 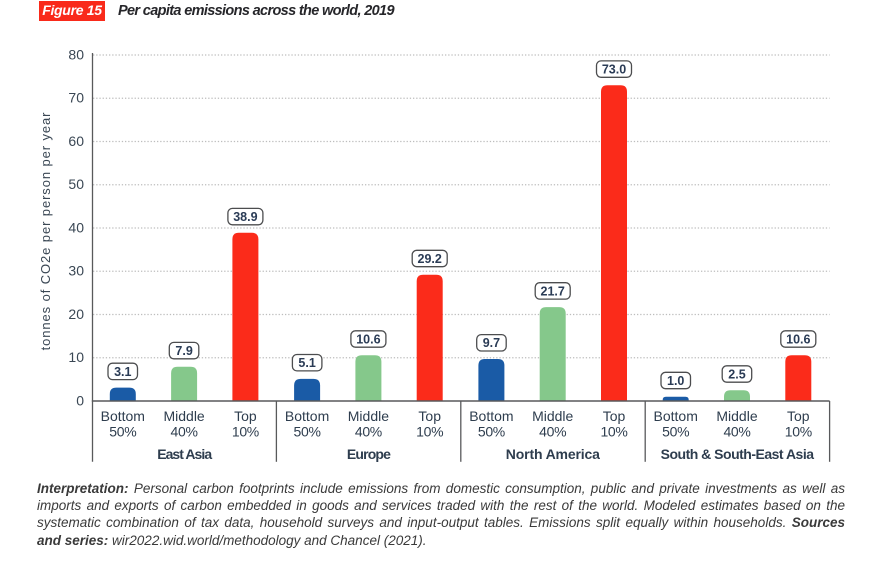 I want to click on svg-text: 70, so click(x=76, y=98).